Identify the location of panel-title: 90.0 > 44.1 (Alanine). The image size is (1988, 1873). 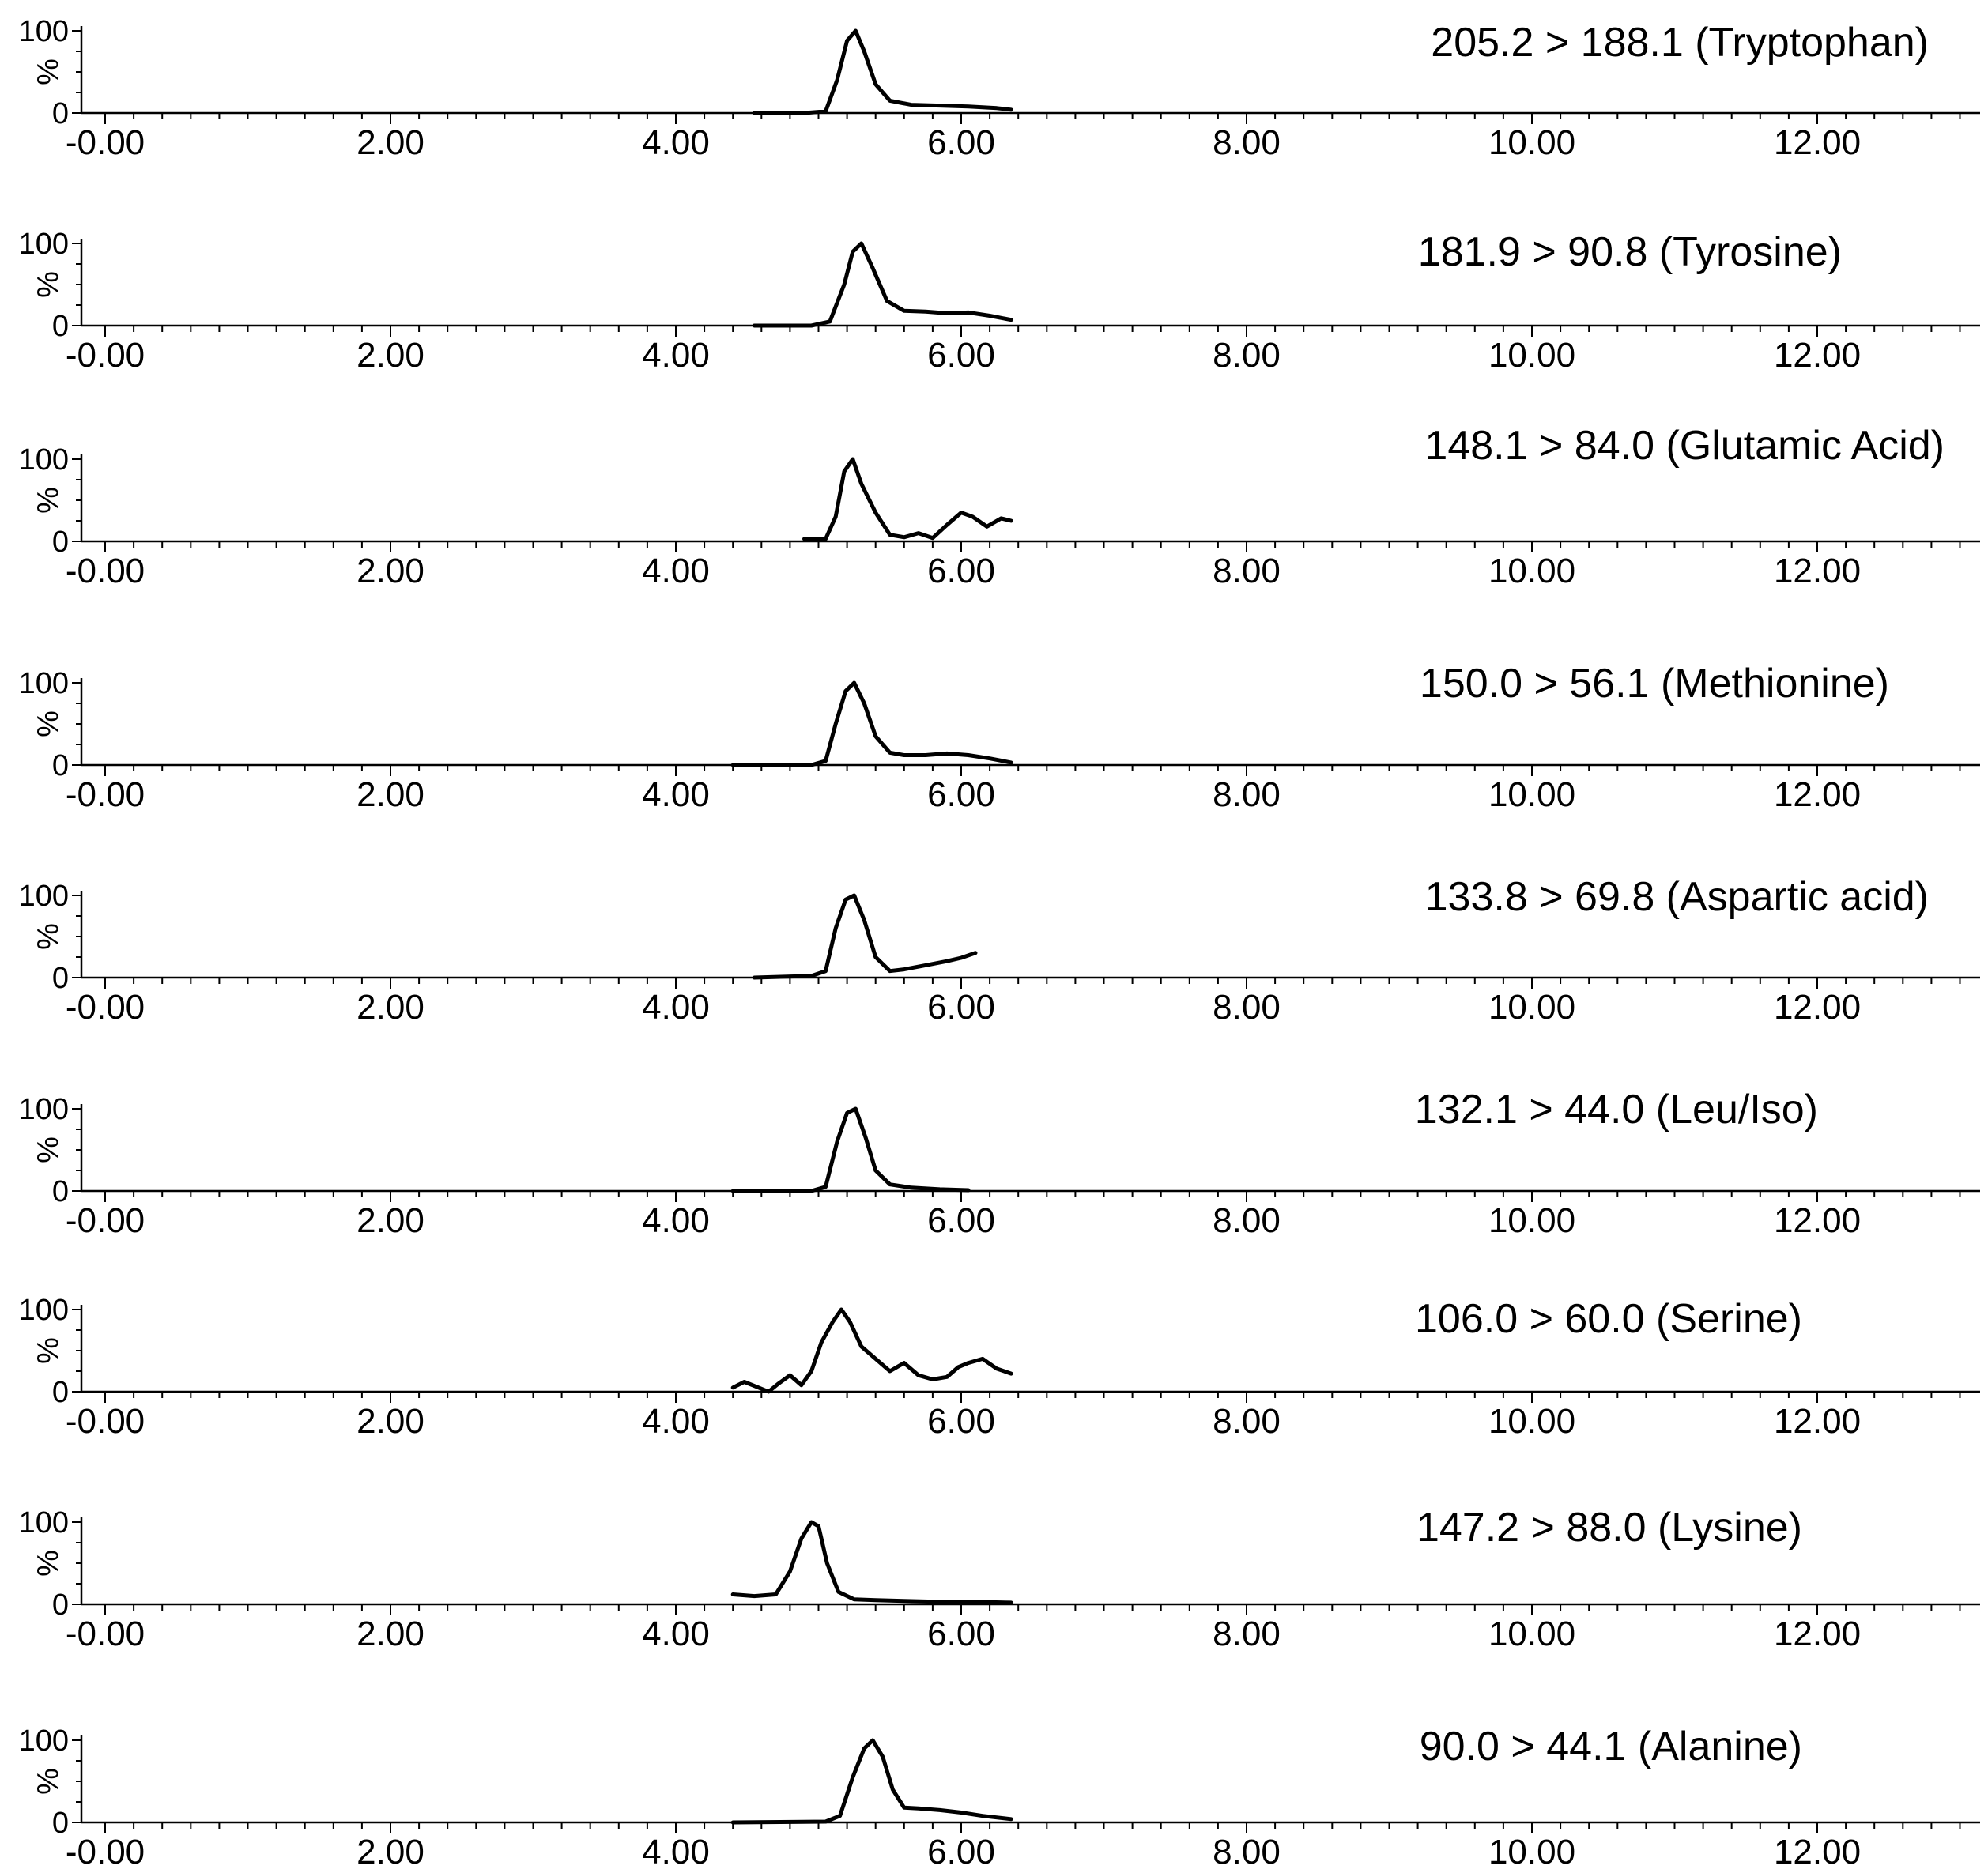
(1611, 1746).